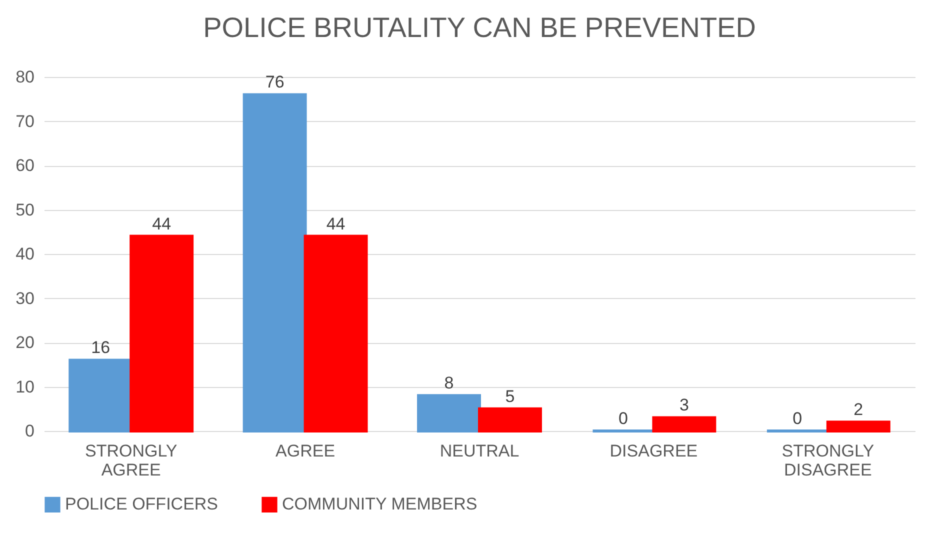 The image size is (949, 542). Describe the element at coordinates (25, 210) in the screenshot. I see `y-tick-label: 50` at that location.